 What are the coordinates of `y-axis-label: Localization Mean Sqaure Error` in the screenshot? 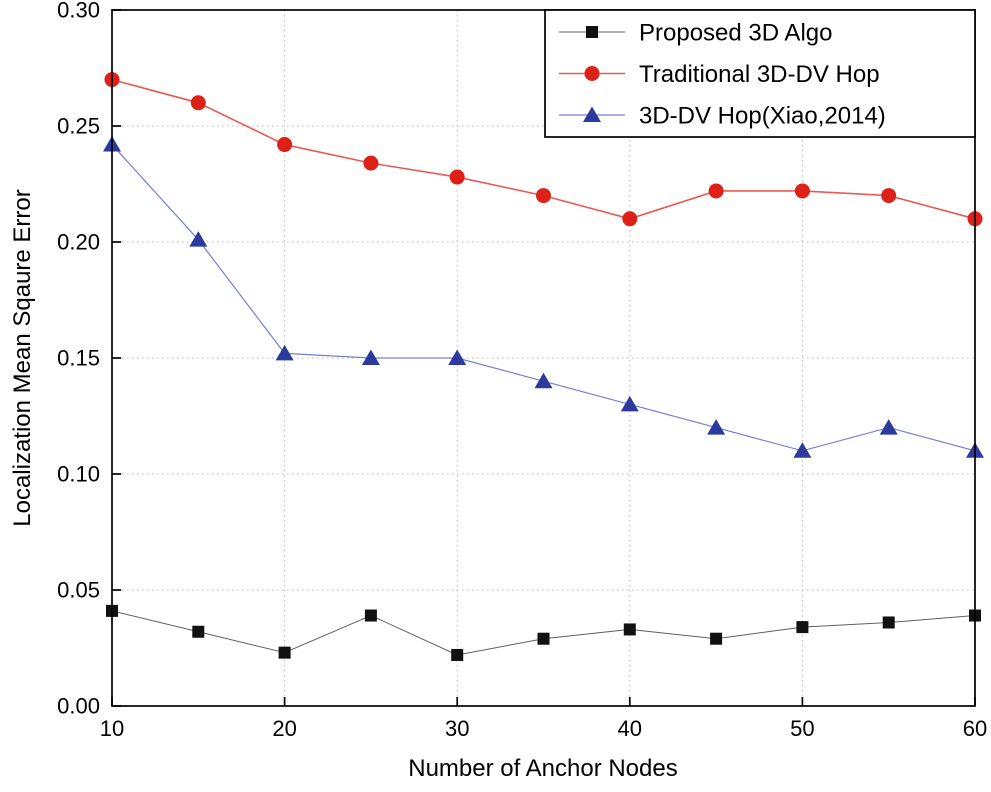 It's located at (22, 358).